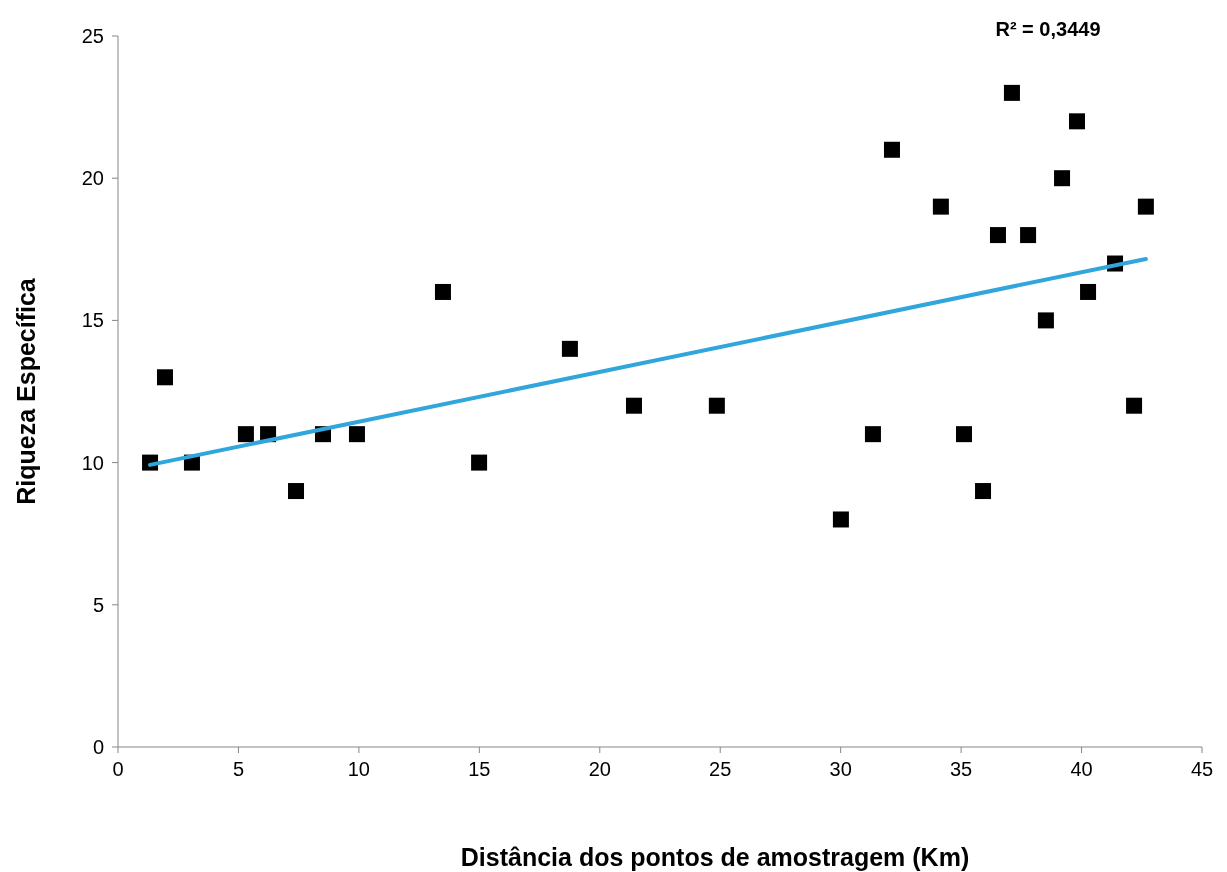 The image size is (1227, 872). Describe the element at coordinates (26, 391) in the screenshot. I see `y-axis-title: Riqueza Específica` at that location.